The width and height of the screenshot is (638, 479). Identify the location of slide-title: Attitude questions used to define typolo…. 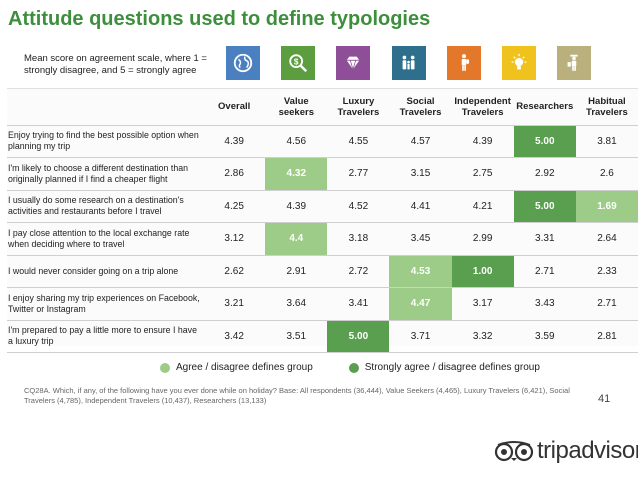
(219, 19).